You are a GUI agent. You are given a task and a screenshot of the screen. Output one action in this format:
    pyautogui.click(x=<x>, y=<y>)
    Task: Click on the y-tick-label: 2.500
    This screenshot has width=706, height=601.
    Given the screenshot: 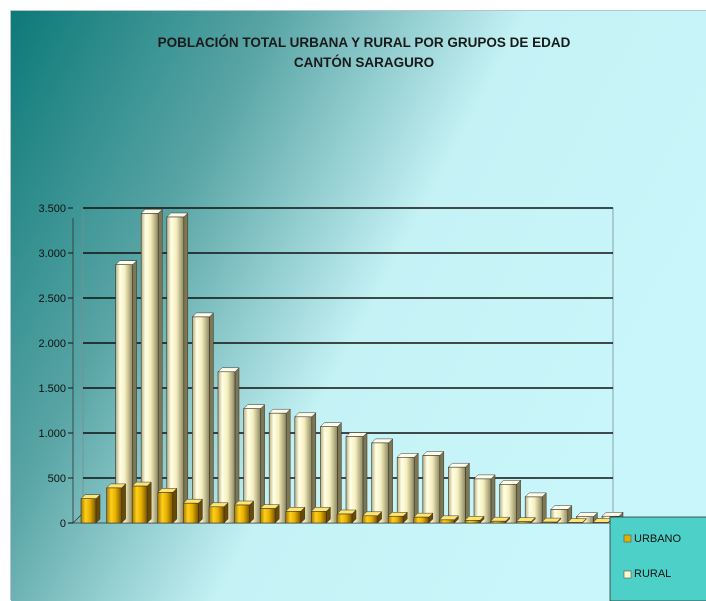 What is the action you would take?
    pyautogui.click(x=52, y=299)
    